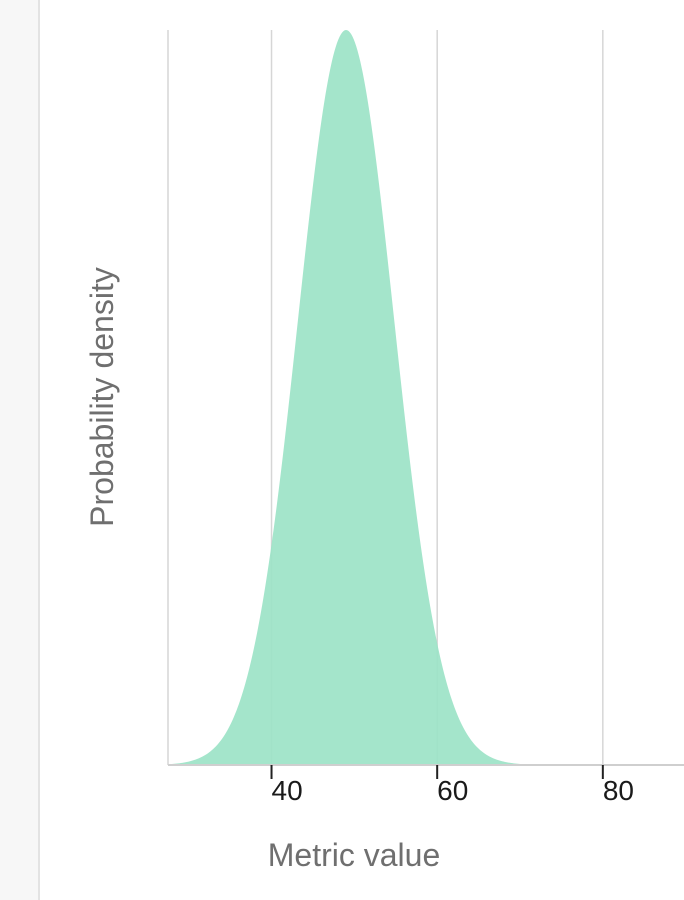 The width and height of the screenshot is (684, 900). I want to click on x-axis-title: Metric value, so click(354, 855).